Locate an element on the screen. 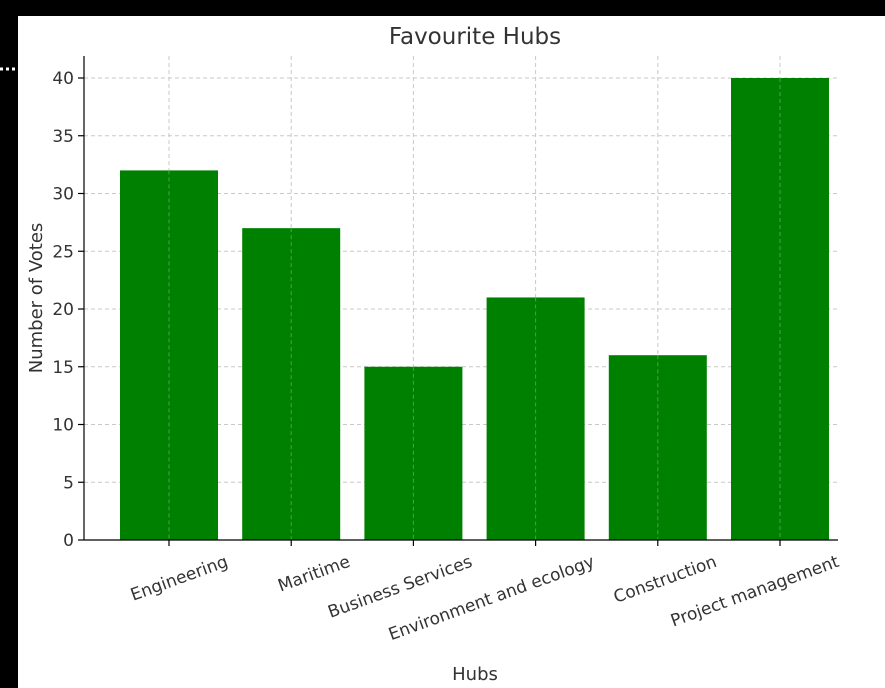 The height and width of the screenshot is (688, 885). y-tick-label: 10 is located at coordinates (63, 426).